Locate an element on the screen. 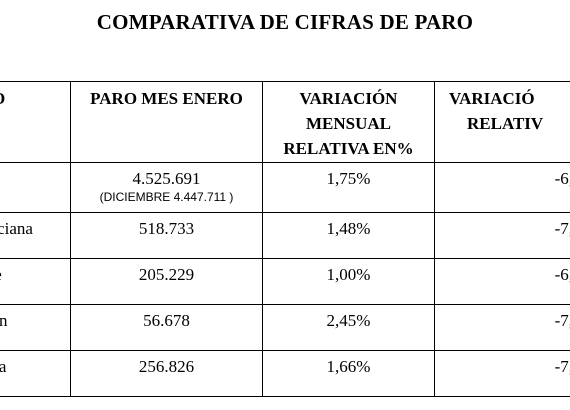 This screenshot has height=410, width=570. cell-anual: -6,73 is located at coordinates (502, 281).